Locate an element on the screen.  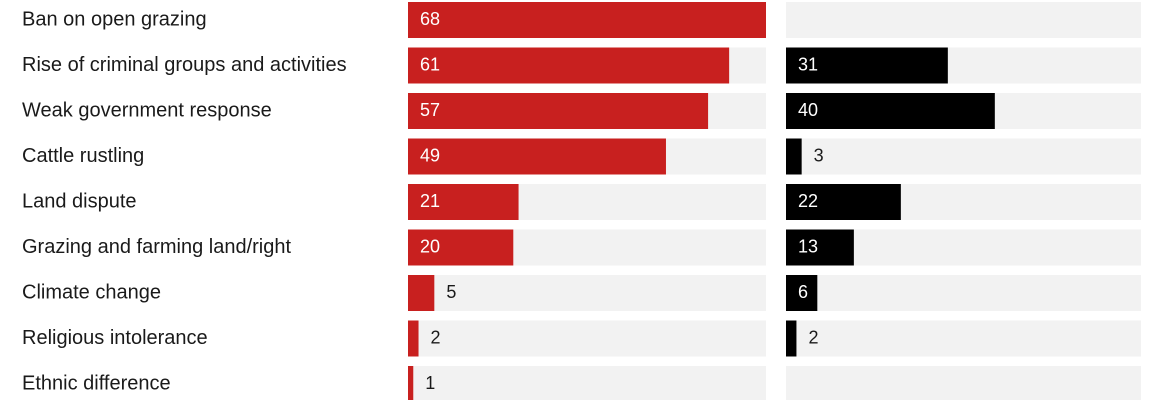
data-label: 6 is located at coordinates (803, 292).